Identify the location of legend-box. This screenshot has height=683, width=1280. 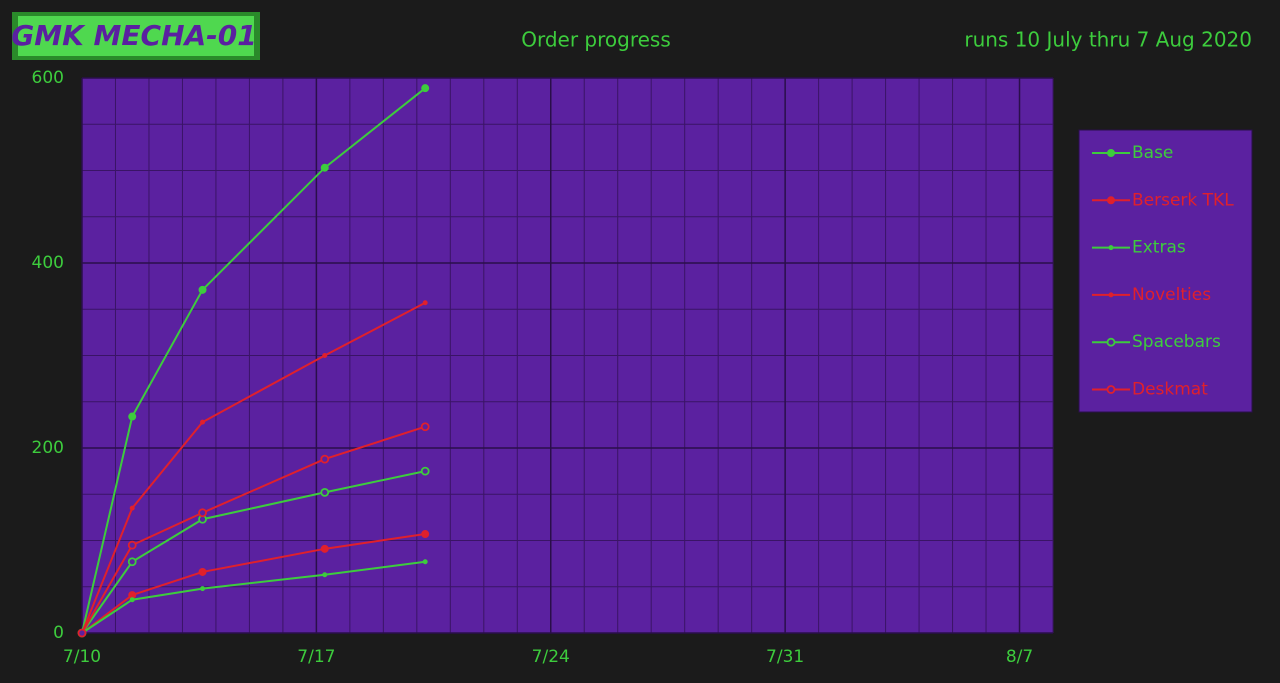
(1165, 271).